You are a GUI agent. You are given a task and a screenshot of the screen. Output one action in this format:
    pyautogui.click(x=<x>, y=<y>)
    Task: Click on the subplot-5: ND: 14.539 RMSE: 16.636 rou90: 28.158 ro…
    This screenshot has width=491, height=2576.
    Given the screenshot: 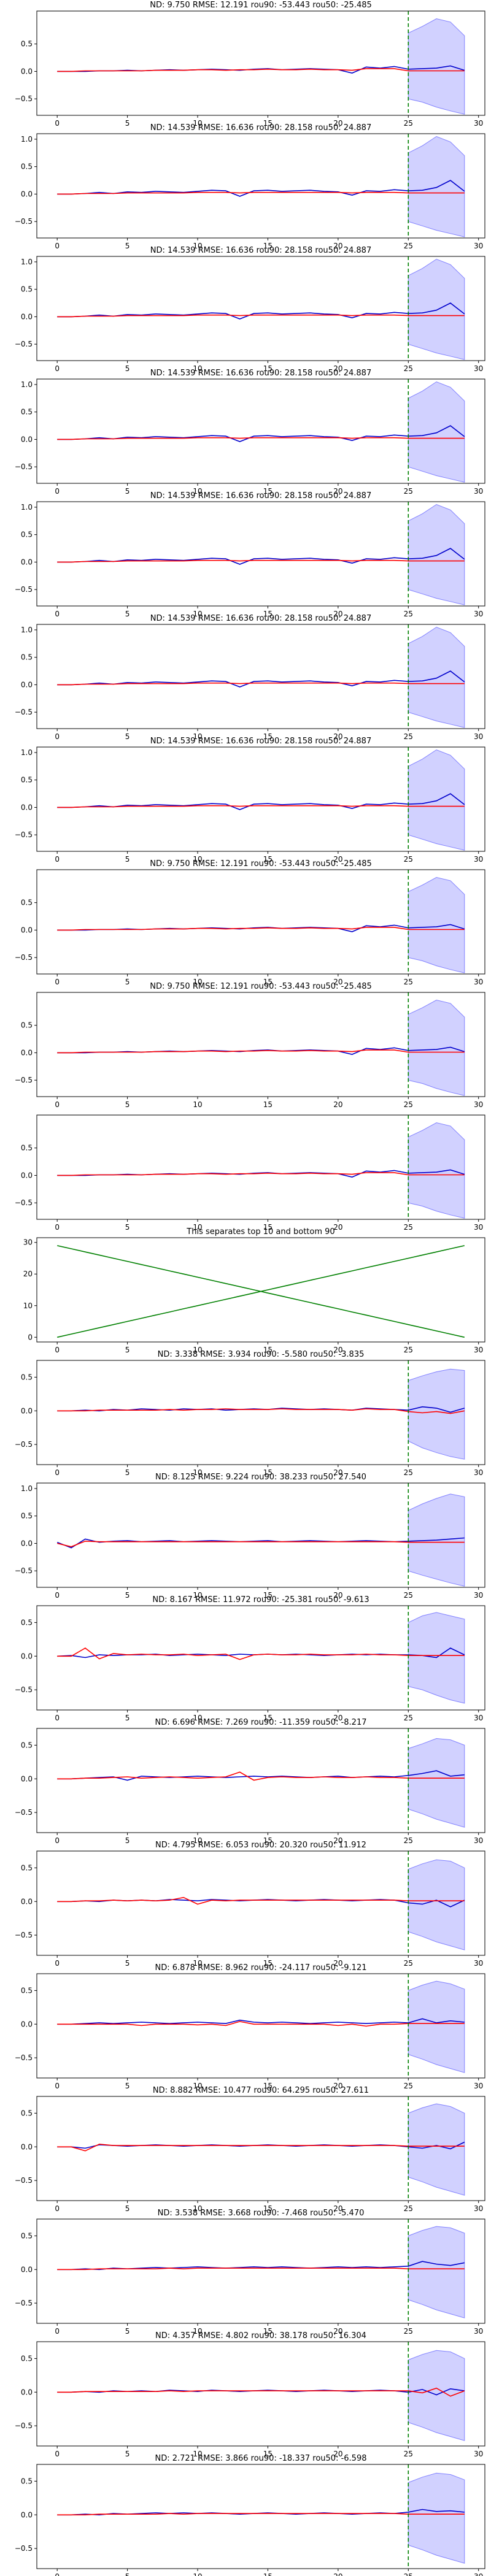 What is the action you would take?
    pyautogui.click(x=250, y=554)
    